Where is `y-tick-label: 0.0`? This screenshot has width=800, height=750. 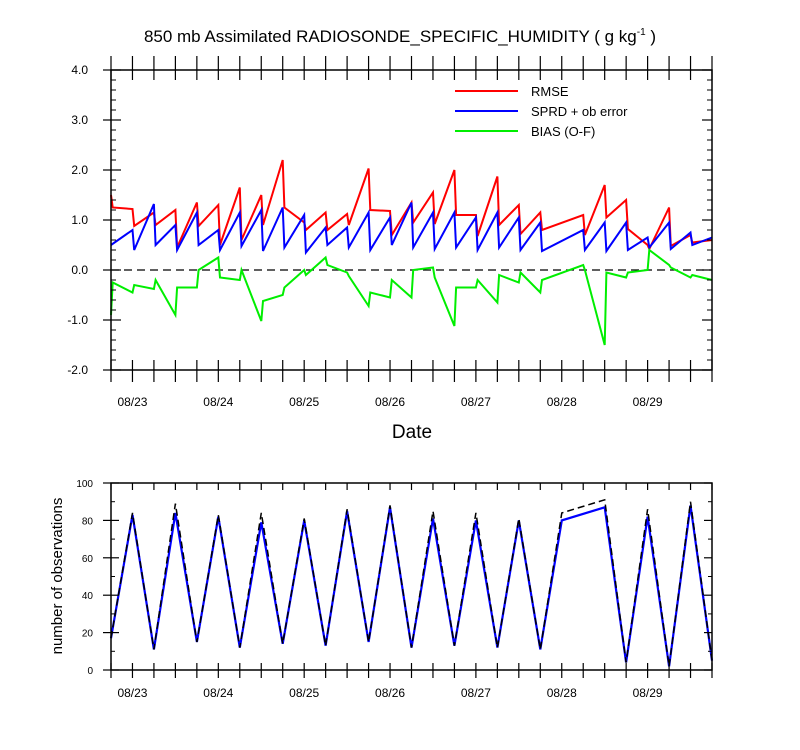 y-tick-label: 0.0 is located at coordinates (79, 270).